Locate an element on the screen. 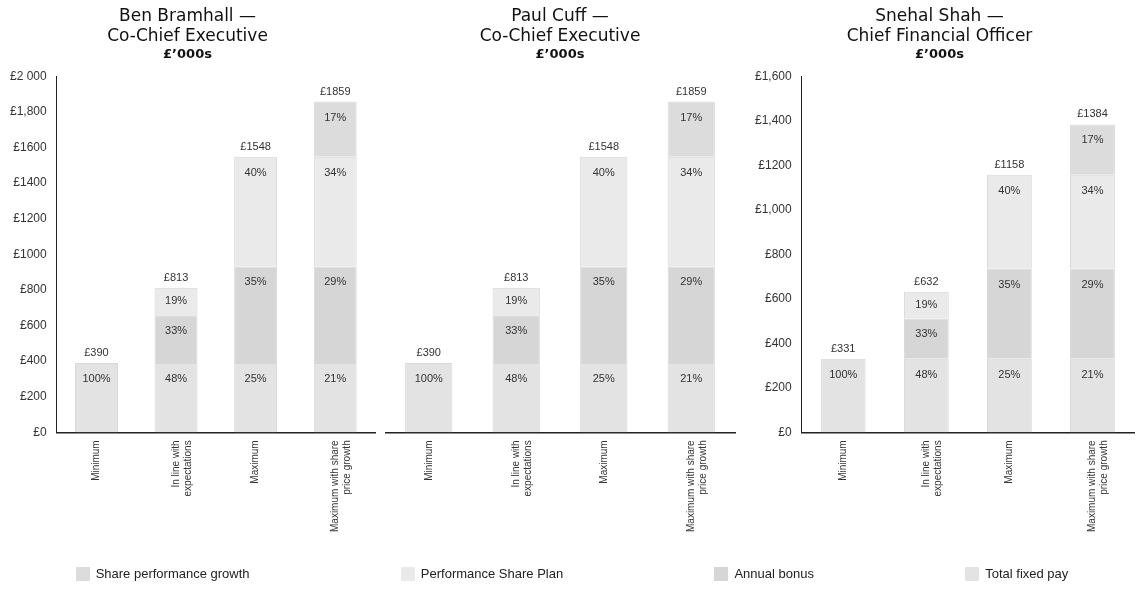  total-label: £1384 is located at coordinates (1092, 113).